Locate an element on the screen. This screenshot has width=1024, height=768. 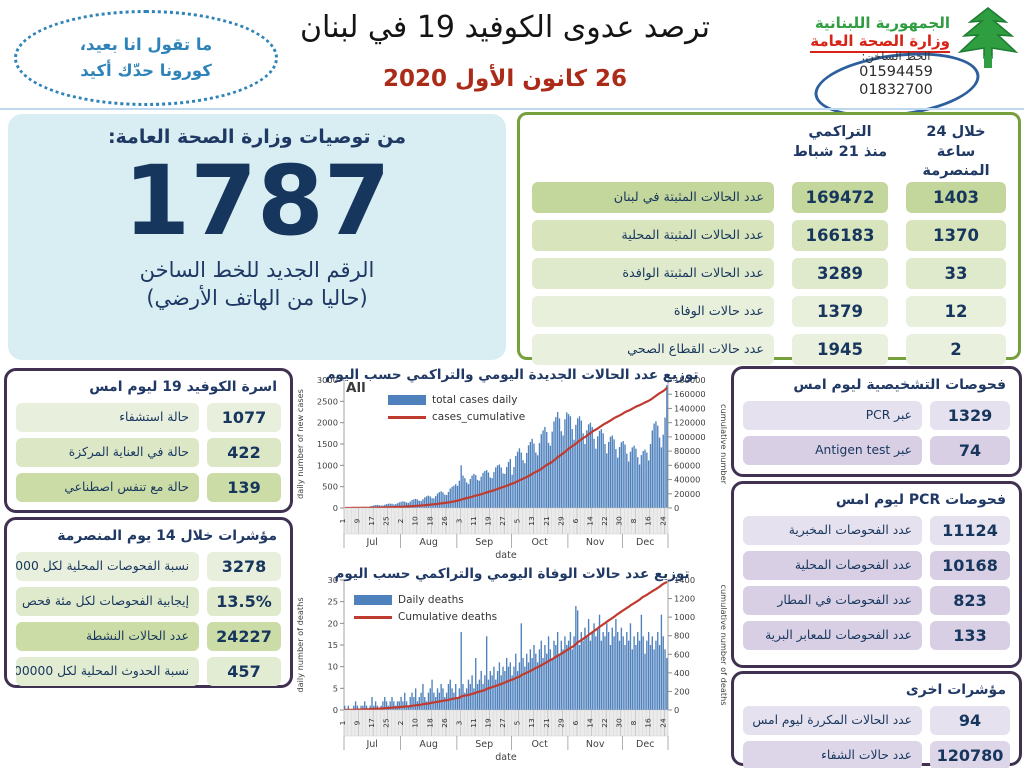
stat-row: 3278 نسبة الفحوصات المحلية لكل 100000 is located at coordinates (148, 566).